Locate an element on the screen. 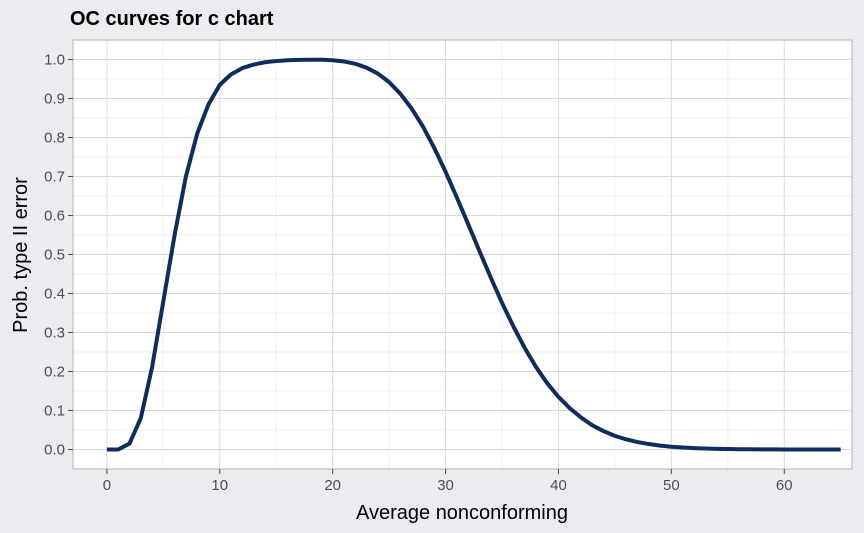 This screenshot has height=533, width=864. x-axis-title: Average nonconforming is located at coordinates (462, 513).